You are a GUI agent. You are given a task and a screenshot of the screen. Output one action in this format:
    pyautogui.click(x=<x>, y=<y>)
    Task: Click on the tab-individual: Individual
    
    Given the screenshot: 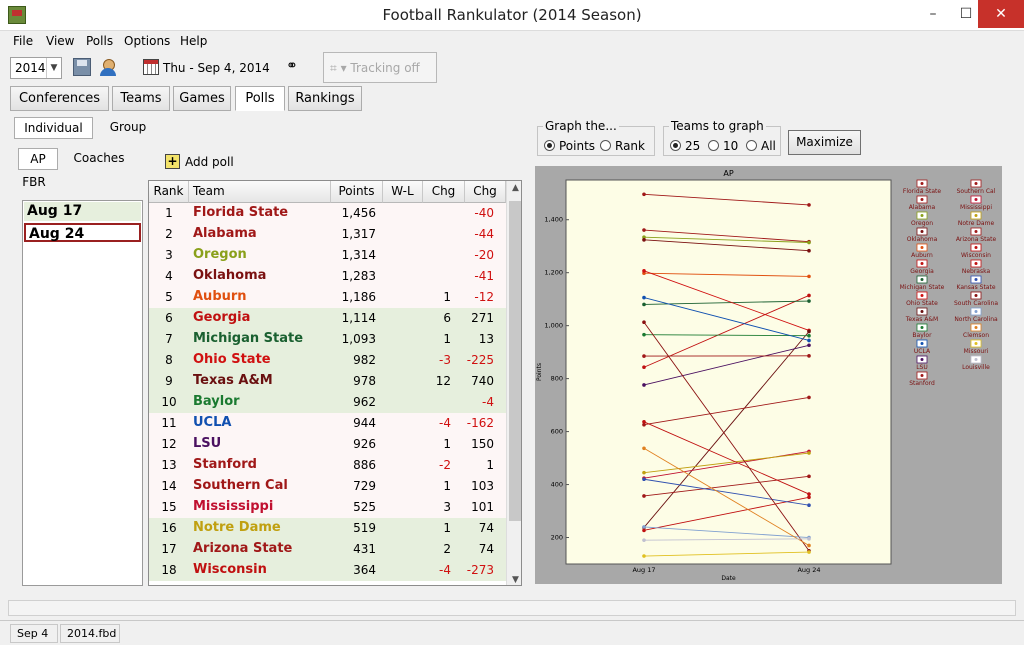 What is the action you would take?
    pyautogui.click(x=53, y=128)
    